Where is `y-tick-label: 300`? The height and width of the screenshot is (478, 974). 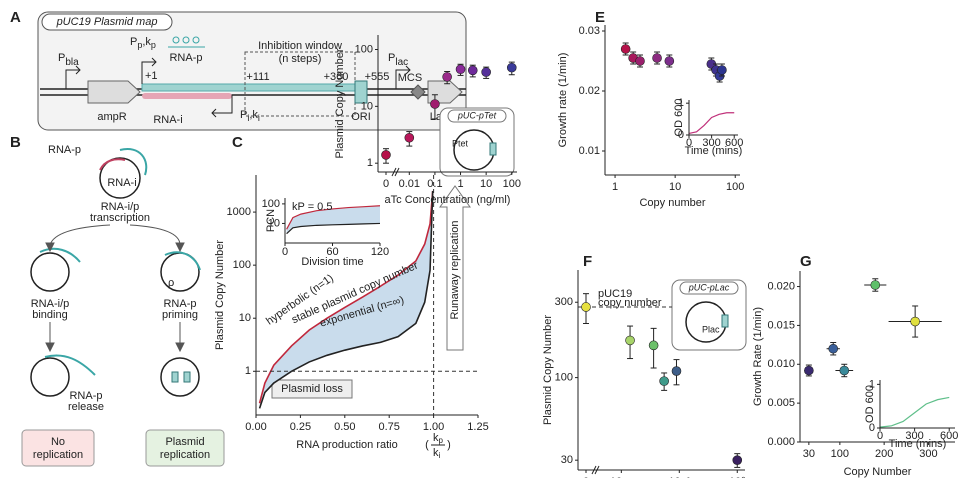
y-tick-label: 300 is located at coordinates (564, 302).